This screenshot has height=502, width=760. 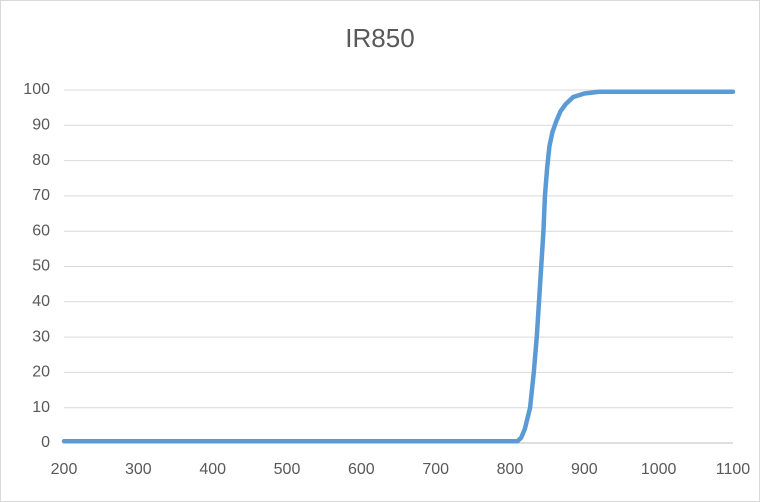 I want to click on y-tick-label: 100, so click(x=36, y=89).